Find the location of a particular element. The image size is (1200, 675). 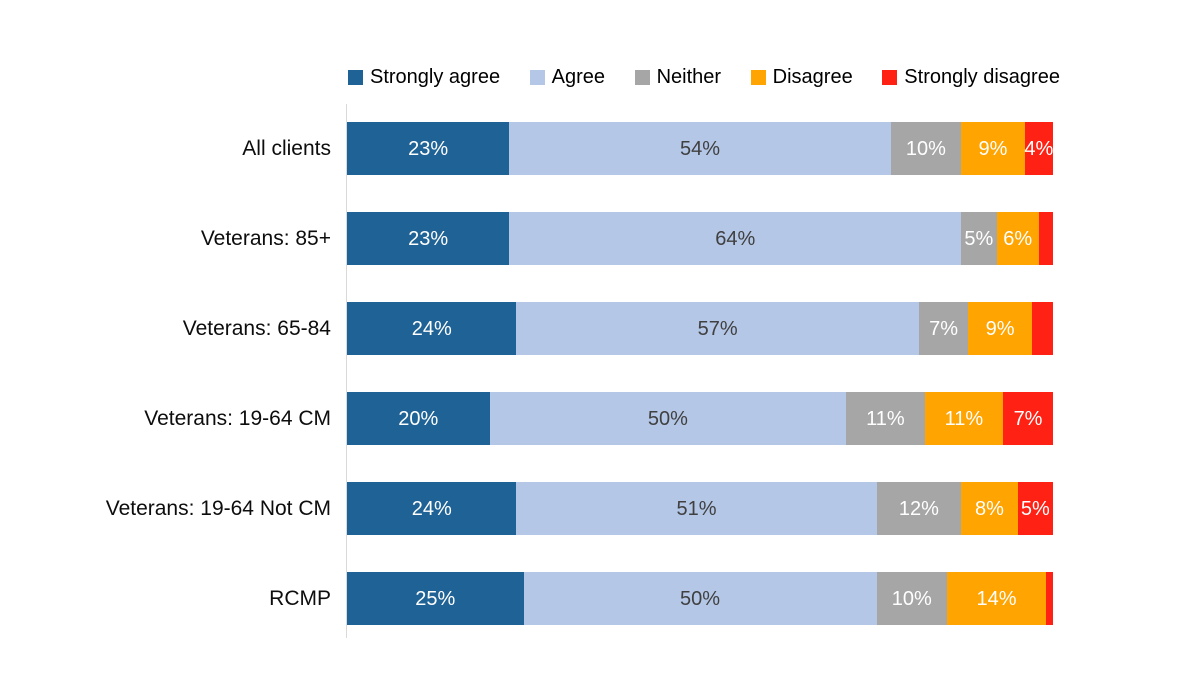

segment-label: 25% is located at coordinates (435, 598).